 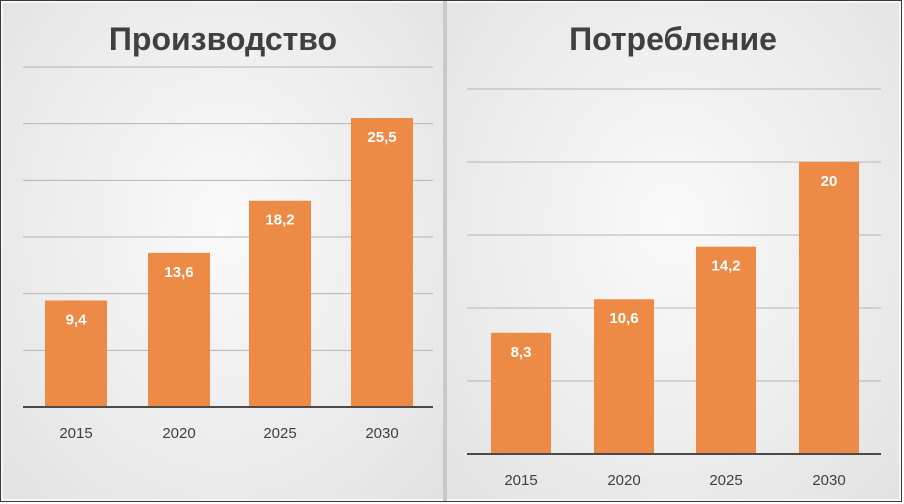 I want to click on data-label-2030: 25,5, so click(x=381, y=137).